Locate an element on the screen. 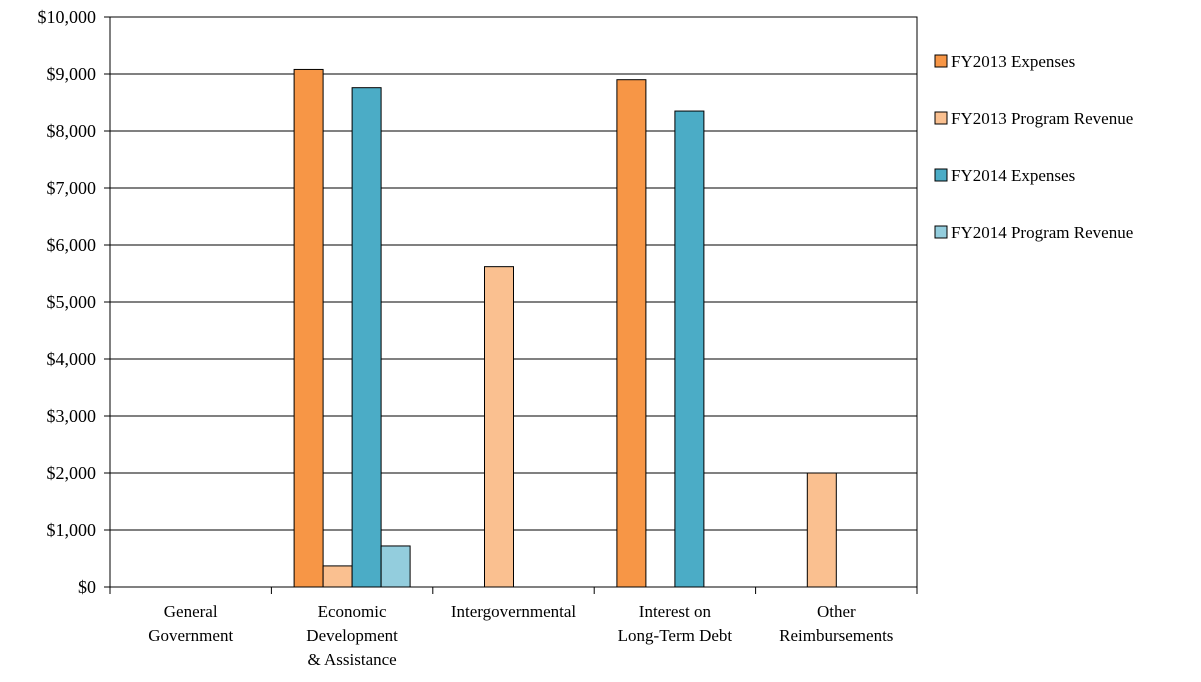 This screenshot has width=1201, height=682. y-tick-label: $3,000 is located at coordinates (72, 416).